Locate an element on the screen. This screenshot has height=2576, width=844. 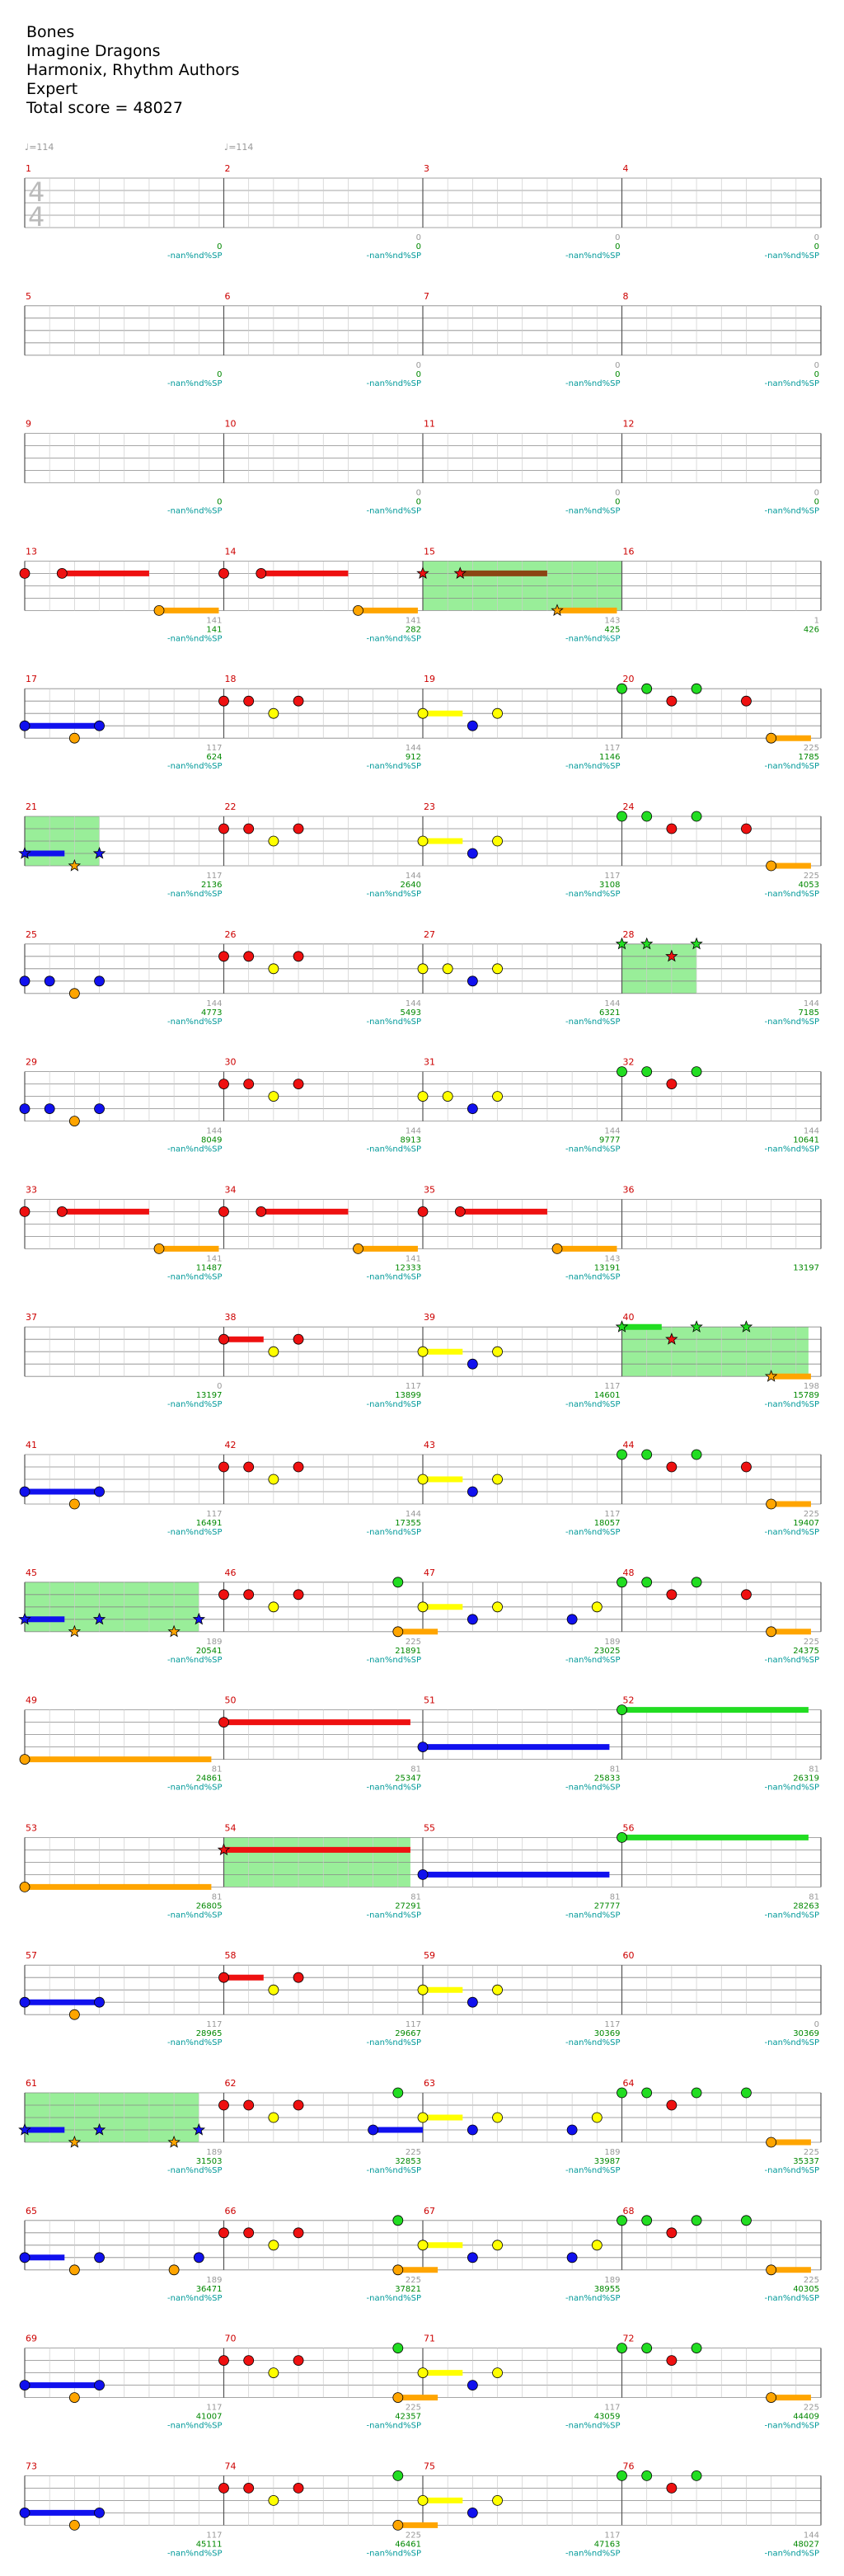
measure-number: 58 is located at coordinates (231, 1955).